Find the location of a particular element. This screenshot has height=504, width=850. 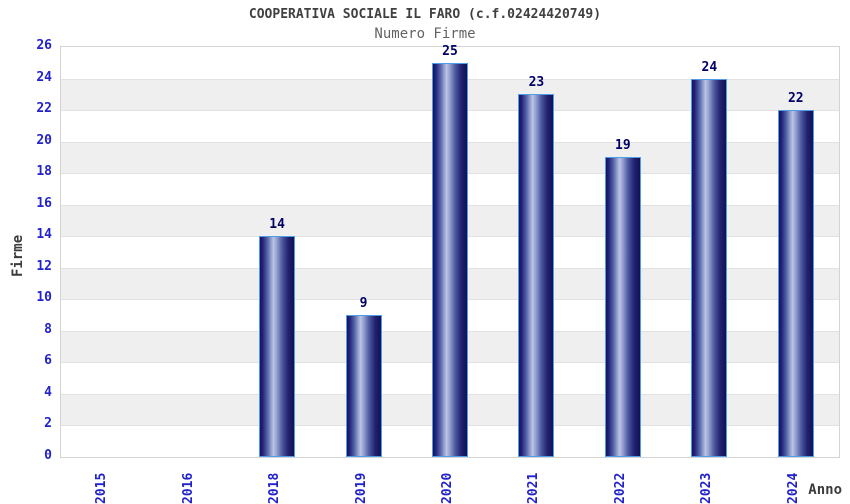

x-tick-label: 2015 is located at coordinates (102, 488).